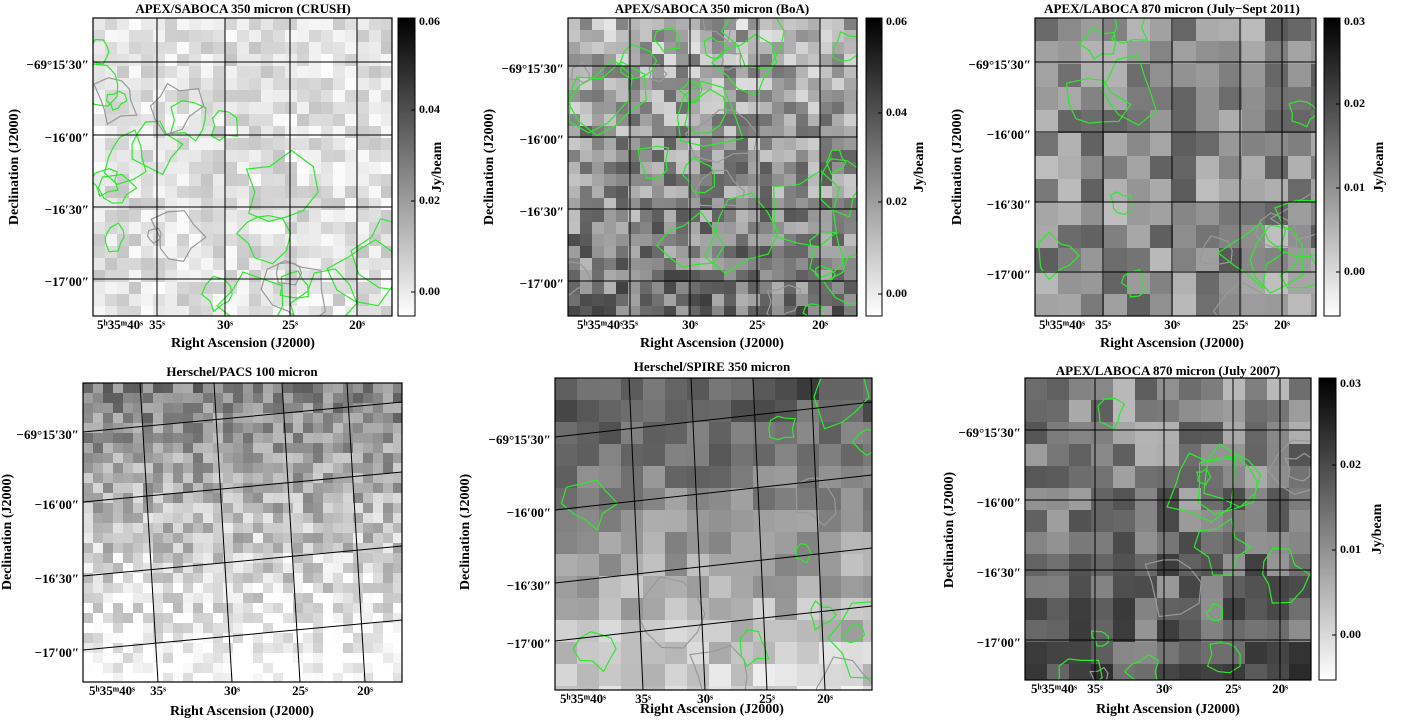  What do you see at coordinates (1000, 64) in the screenshot?
I see `y-tick-label: −69°15′30″` at bounding box center [1000, 64].